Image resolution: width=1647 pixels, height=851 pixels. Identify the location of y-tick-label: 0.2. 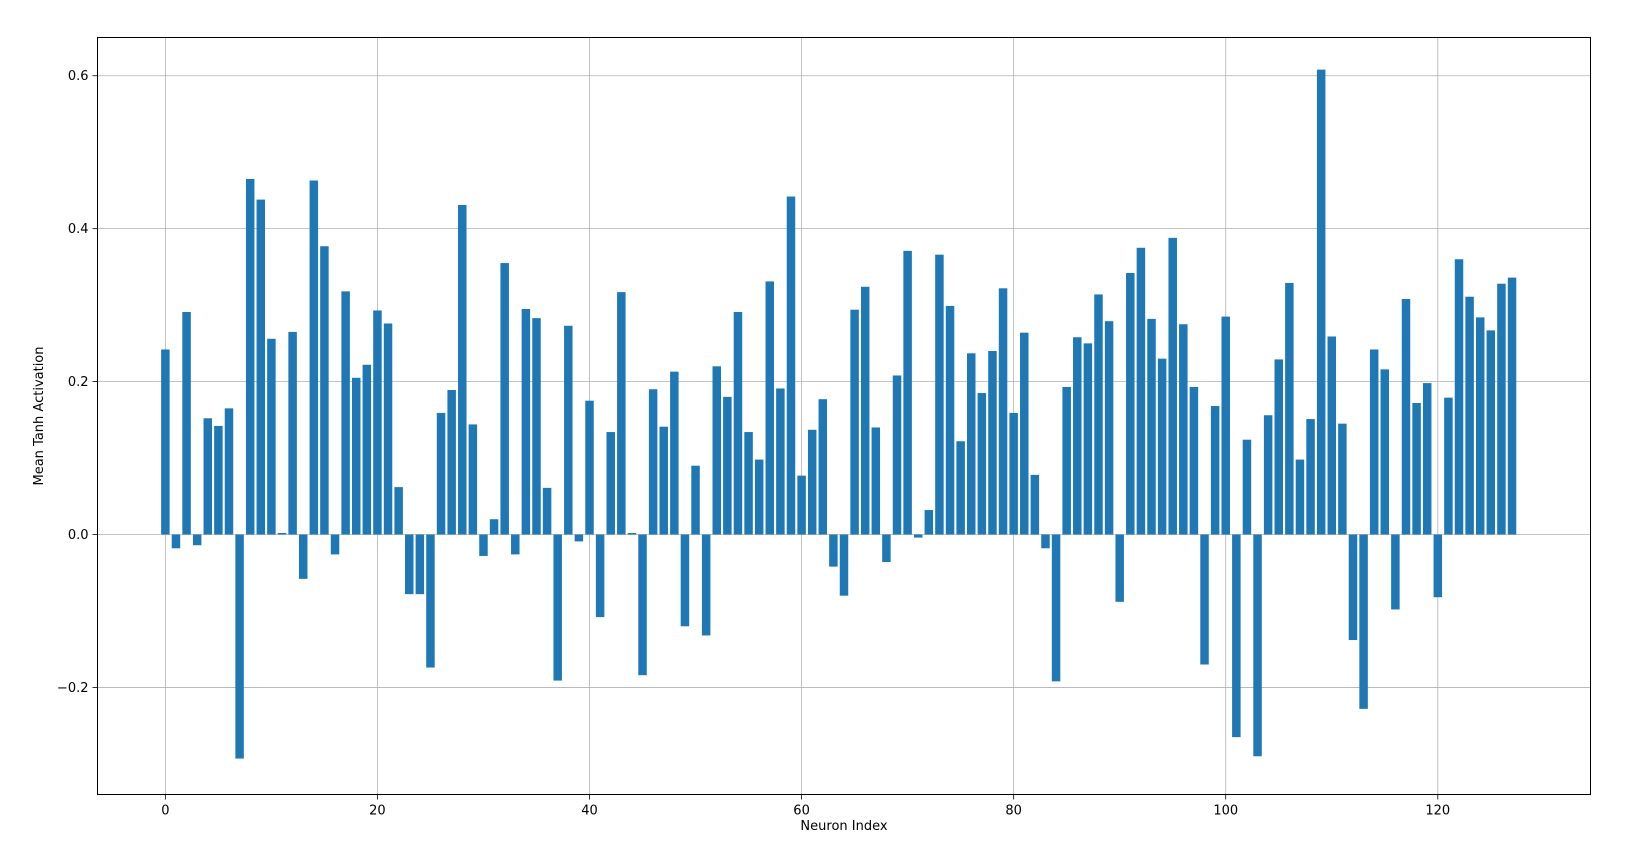
(78, 382).